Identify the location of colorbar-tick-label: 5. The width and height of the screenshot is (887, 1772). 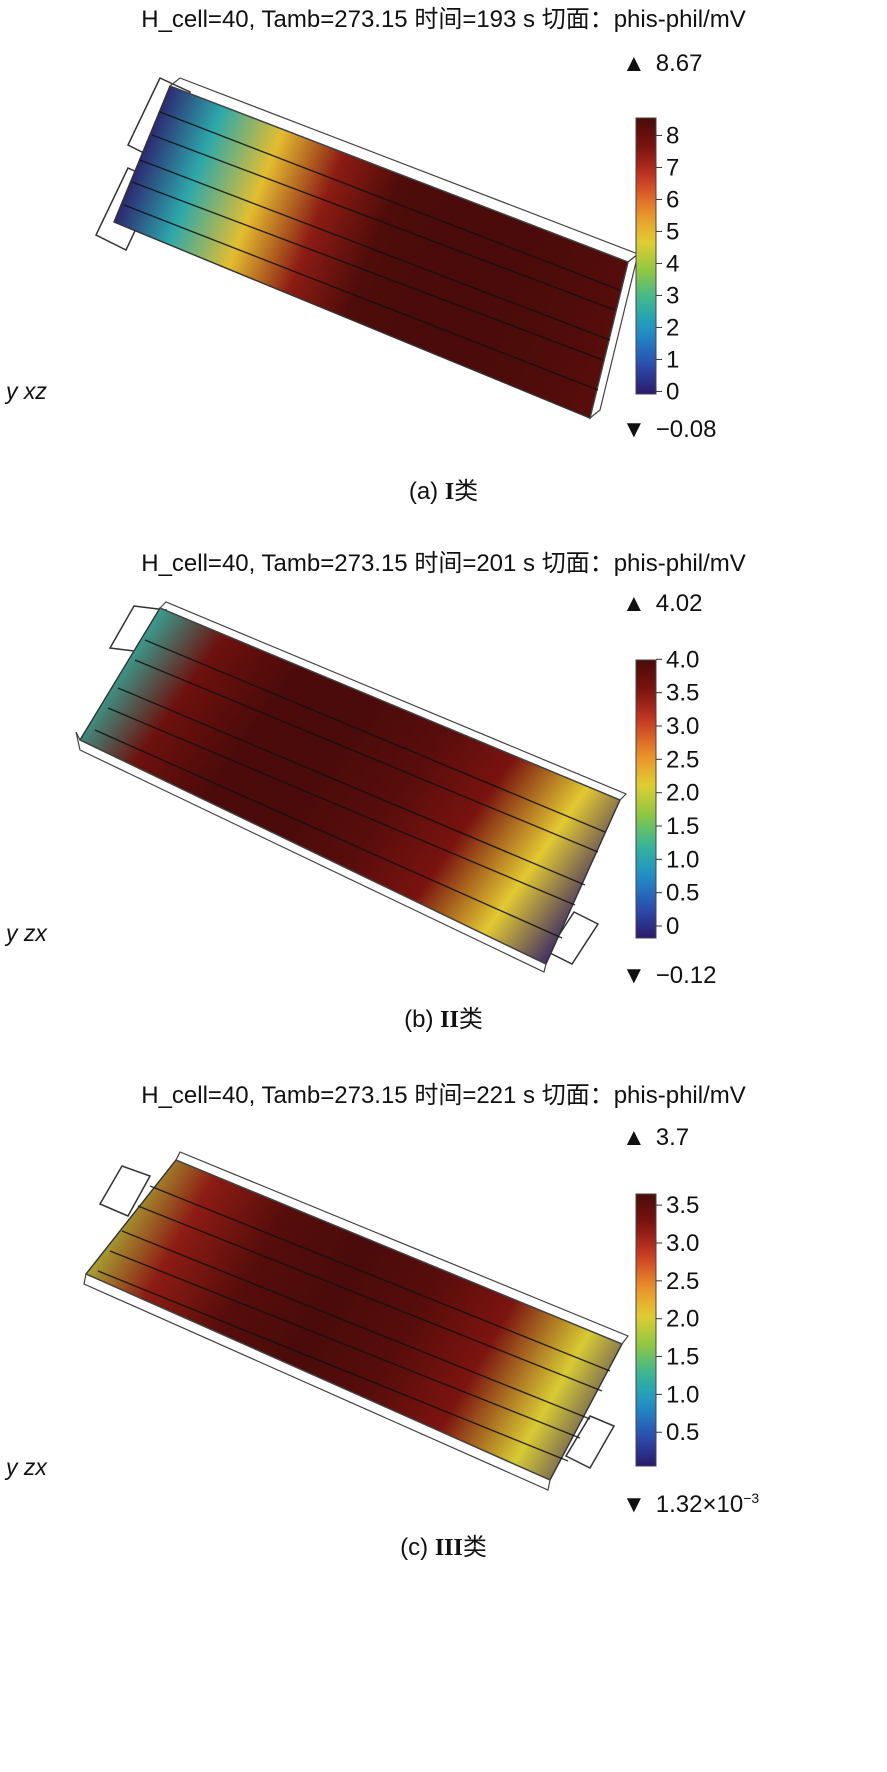
(672, 231).